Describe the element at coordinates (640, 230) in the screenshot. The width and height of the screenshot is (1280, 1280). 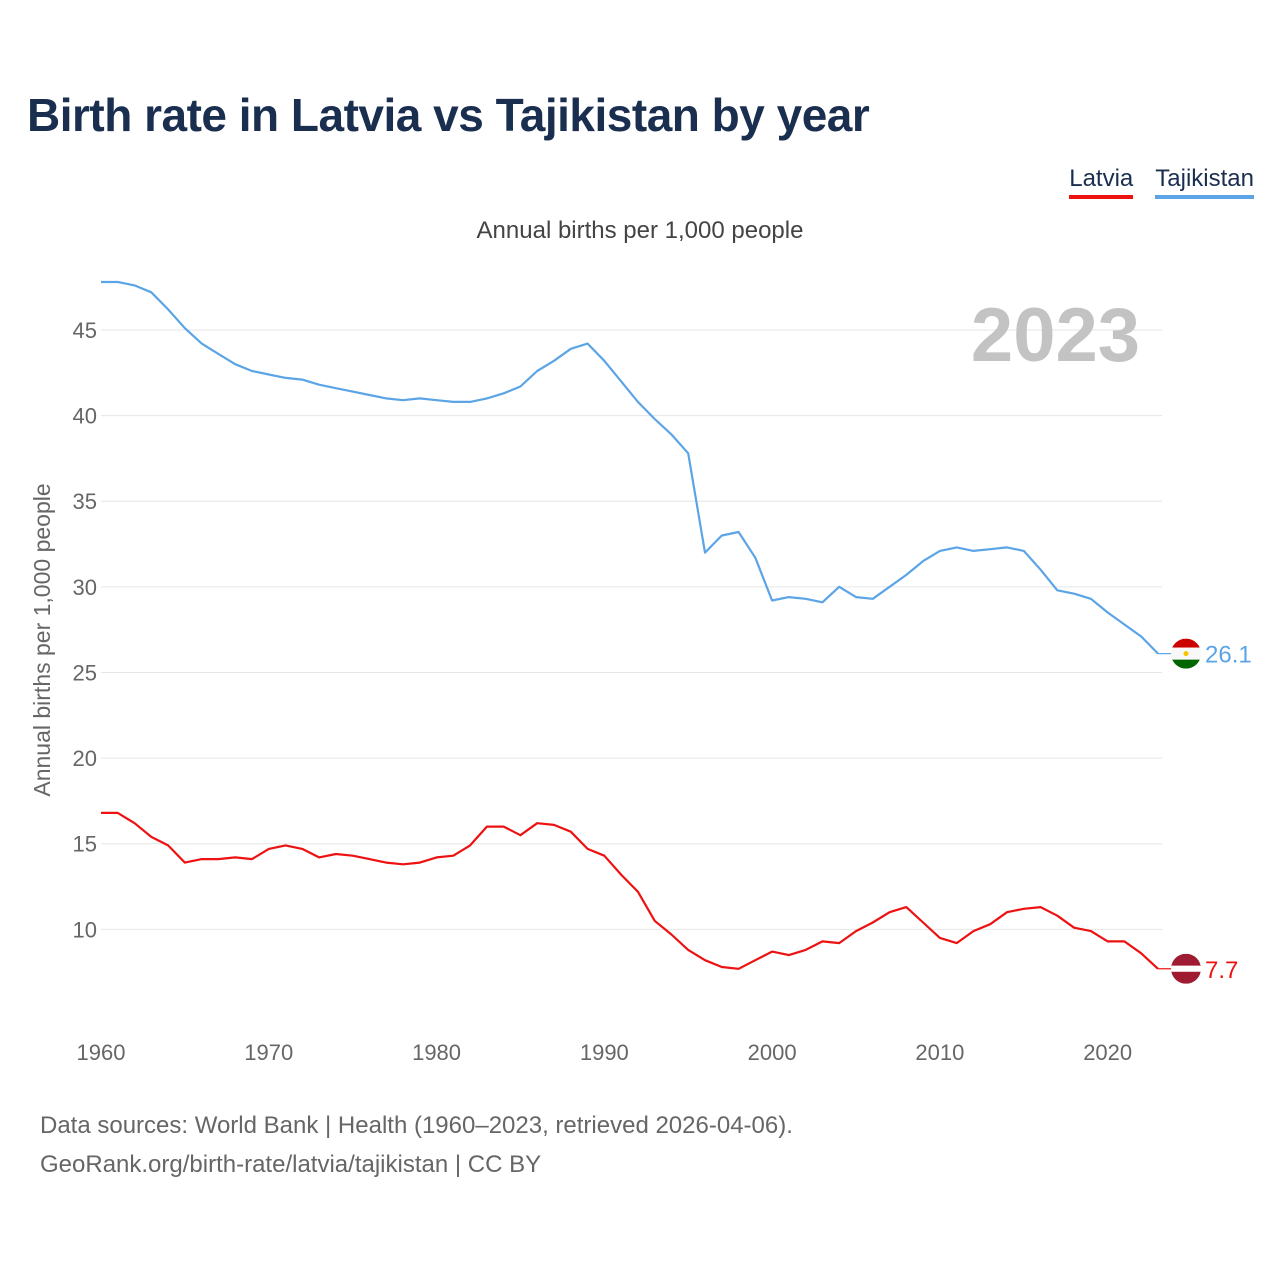
I see `chart-subtitle: Annual births per 1,000 people` at that location.